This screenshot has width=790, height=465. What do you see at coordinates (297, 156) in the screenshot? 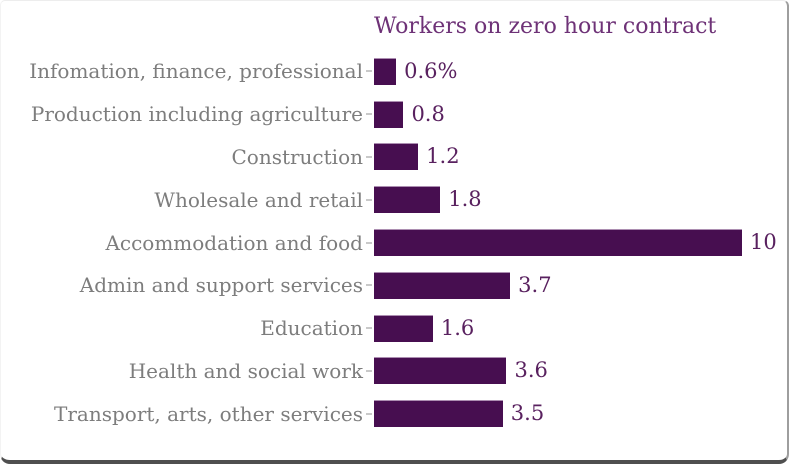
I see `category-label: Construction` at bounding box center [297, 156].